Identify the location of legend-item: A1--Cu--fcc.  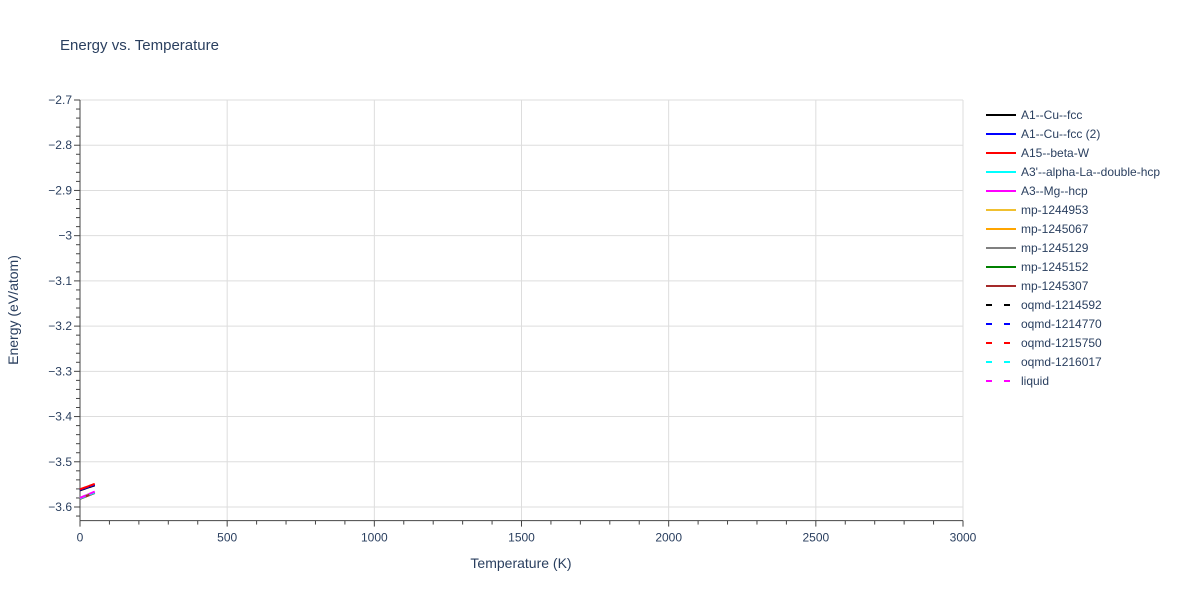
(1034, 115).